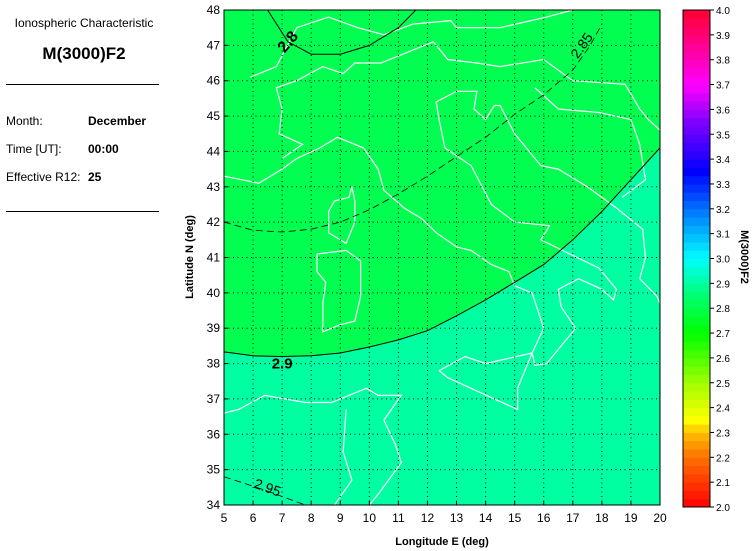 The image size is (755, 551). I want to click on x-tick-label: 19, so click(631, 518).